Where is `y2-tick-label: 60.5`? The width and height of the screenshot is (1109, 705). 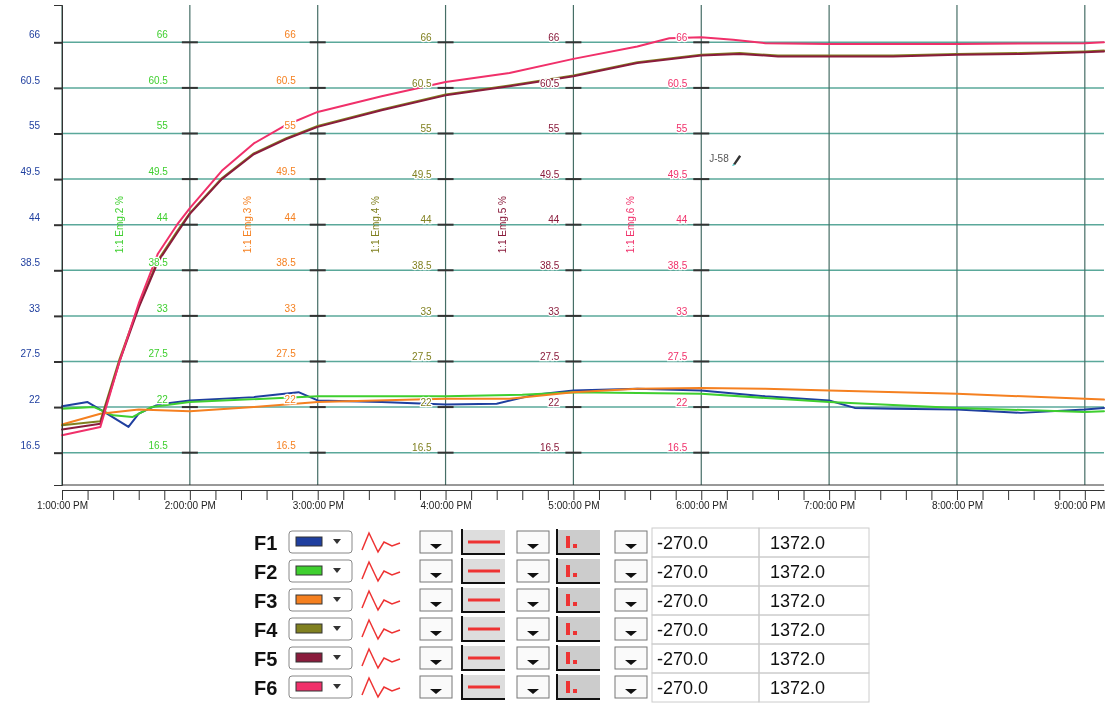 y2-tick-label: 60.5 is located at coordinates (158, 80).